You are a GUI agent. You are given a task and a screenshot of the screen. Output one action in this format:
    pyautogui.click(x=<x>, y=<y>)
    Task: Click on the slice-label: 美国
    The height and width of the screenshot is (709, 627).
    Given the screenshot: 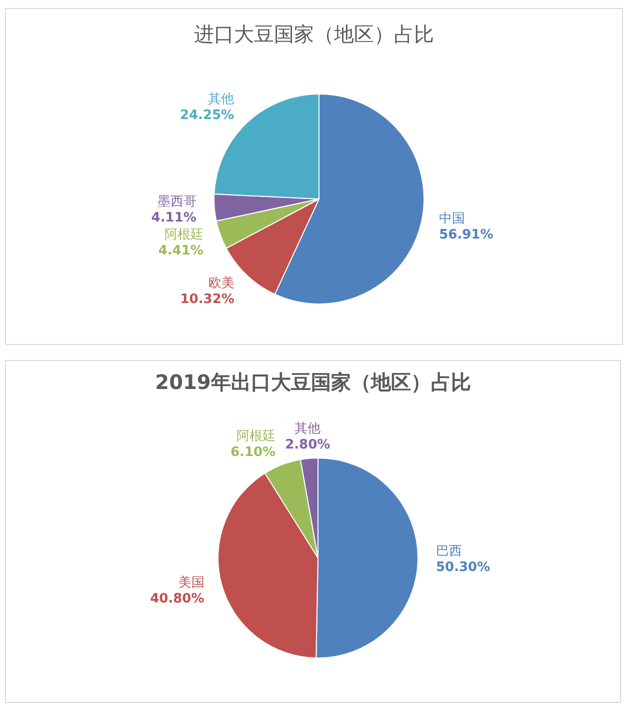 What is the action you would take?
    pyautogui.click(x=191, y=582)
    